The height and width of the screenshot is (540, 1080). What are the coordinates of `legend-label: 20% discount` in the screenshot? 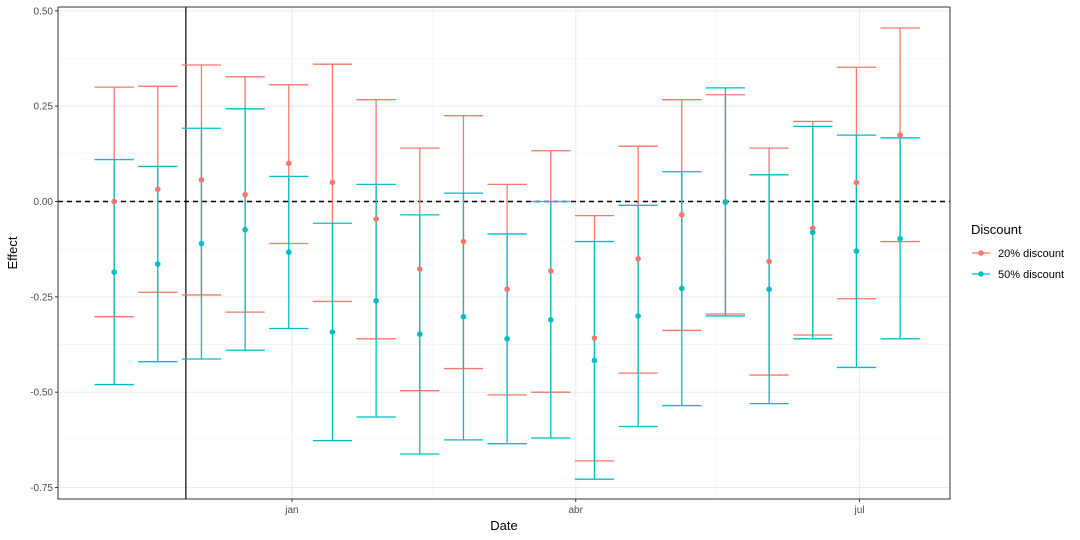 It's located at (1031, 254).